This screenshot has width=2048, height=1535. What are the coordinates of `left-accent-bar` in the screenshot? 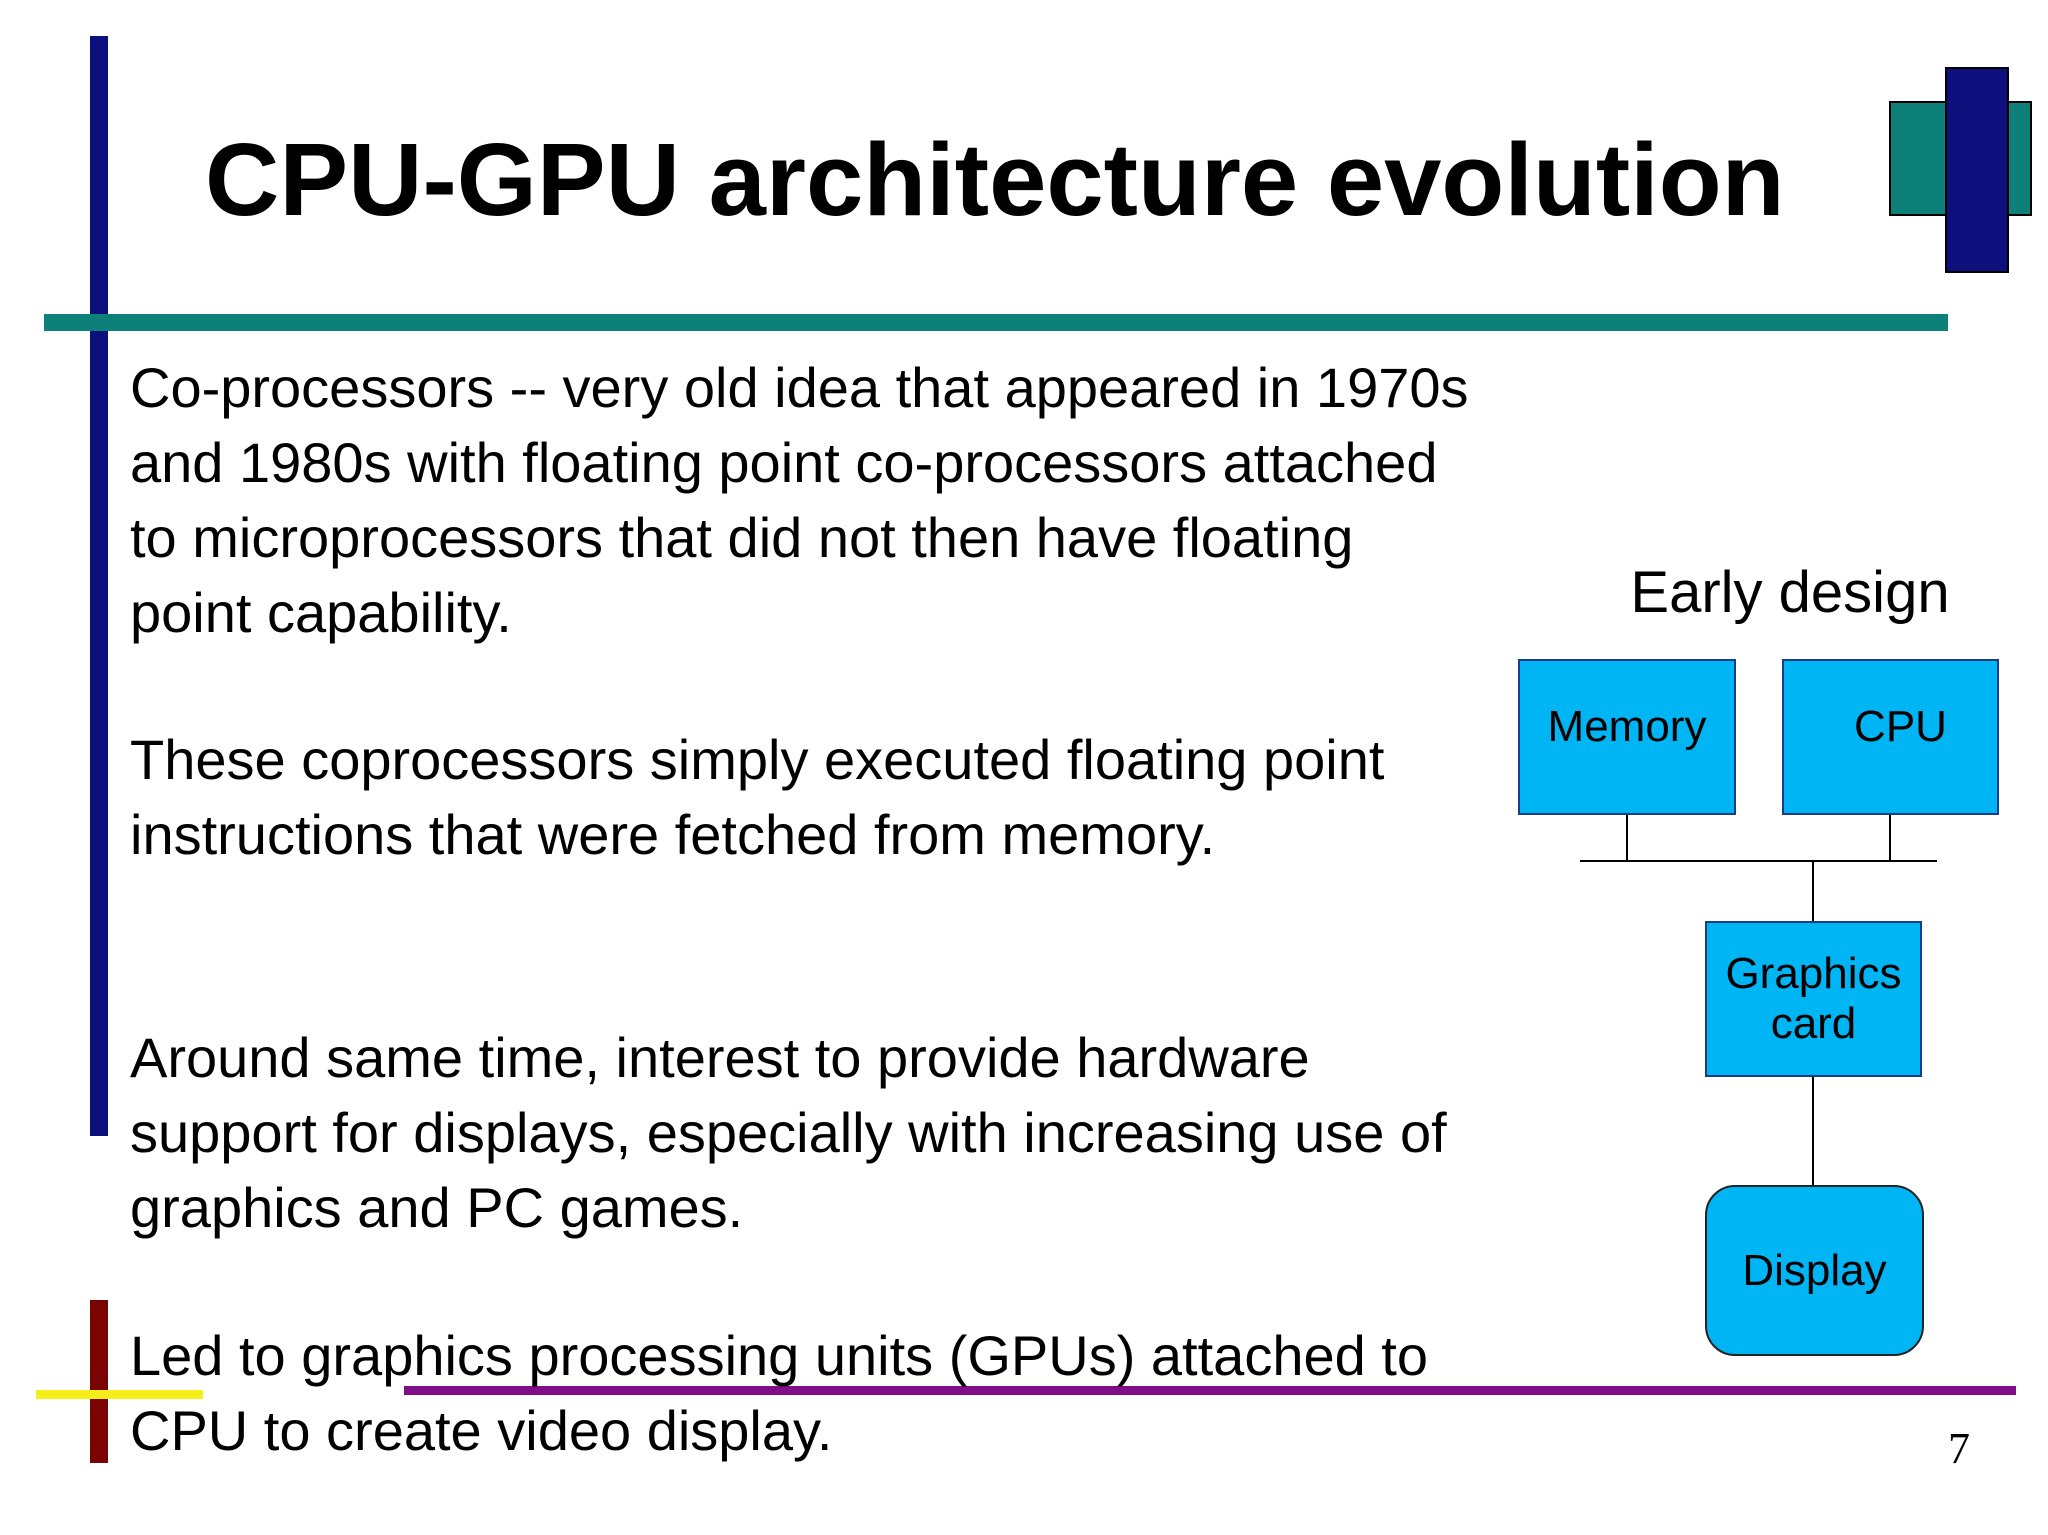 It's located at (99, 586).